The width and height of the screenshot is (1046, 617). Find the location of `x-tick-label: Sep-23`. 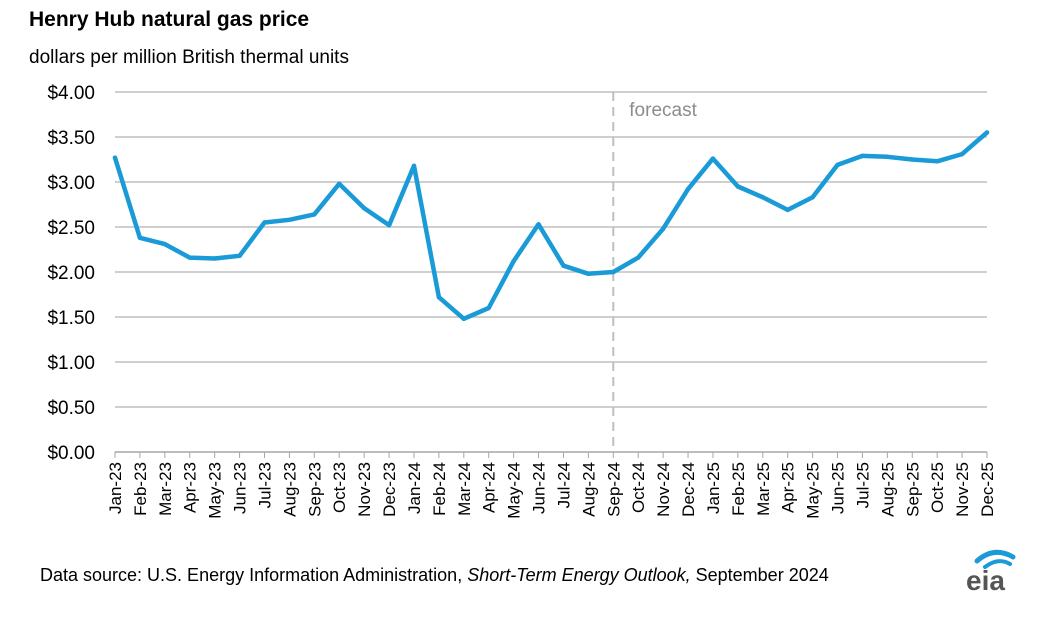

x-tick-label: Sep-23 is located at coordinates (314, 489).